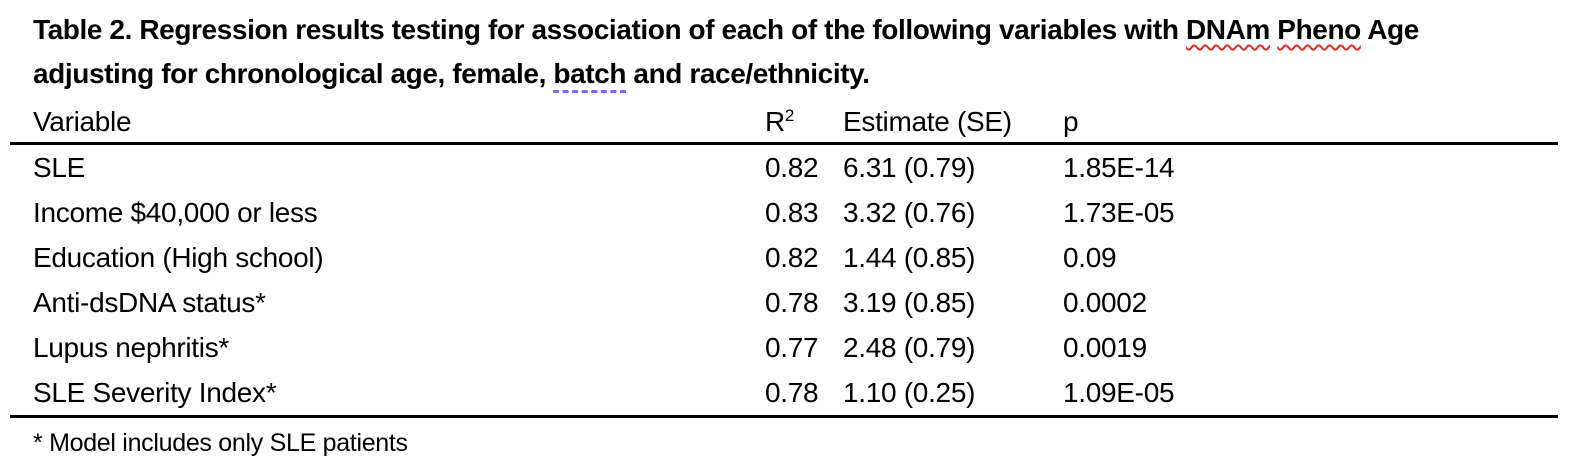 This screenshot has width=1578, height=470. I want to click on cell-r2: 0.83, so click(792, 212).